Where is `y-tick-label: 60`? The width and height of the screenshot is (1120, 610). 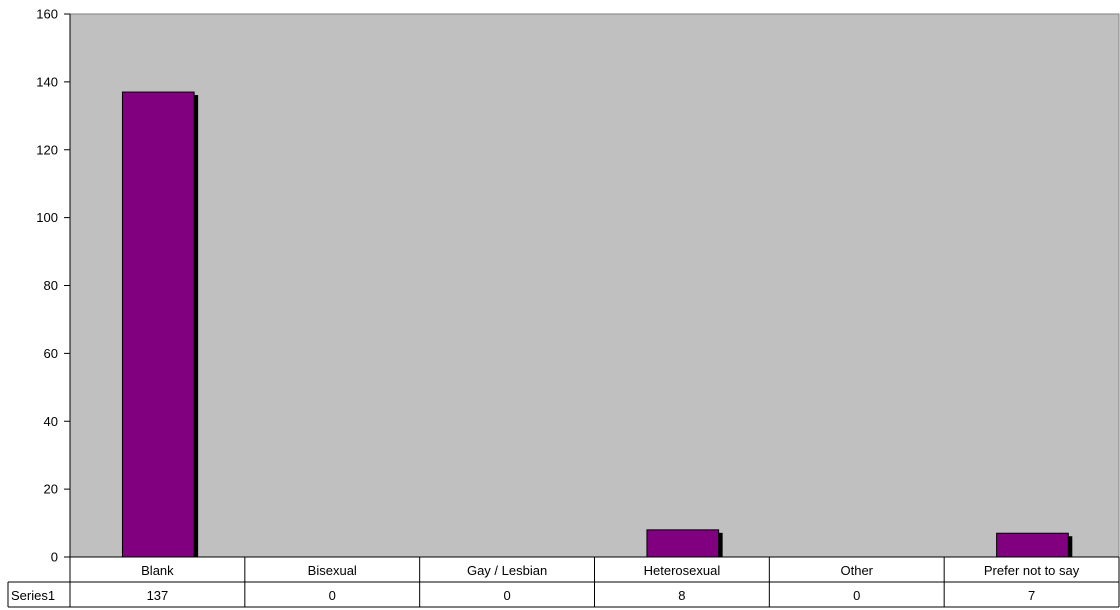
y-tick-label: 60 is located at coordinates (51, 353).